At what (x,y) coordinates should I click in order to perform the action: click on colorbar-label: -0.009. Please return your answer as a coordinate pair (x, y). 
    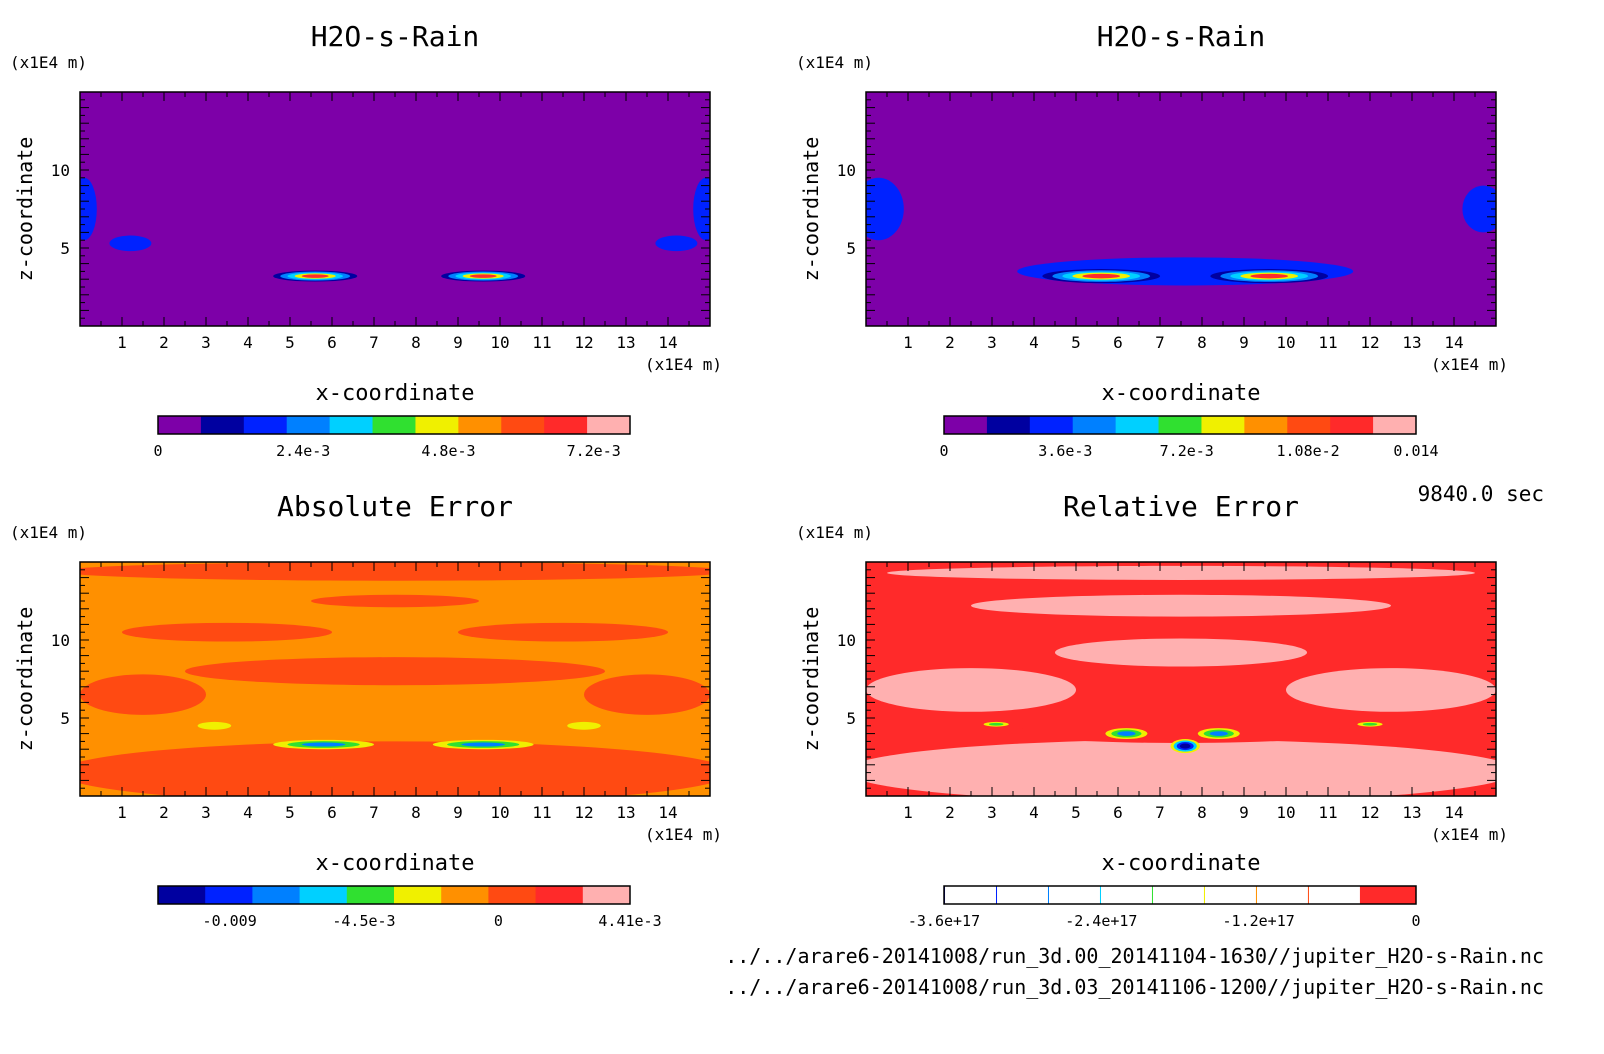
    Looking at the image, I should click on (230, 921).